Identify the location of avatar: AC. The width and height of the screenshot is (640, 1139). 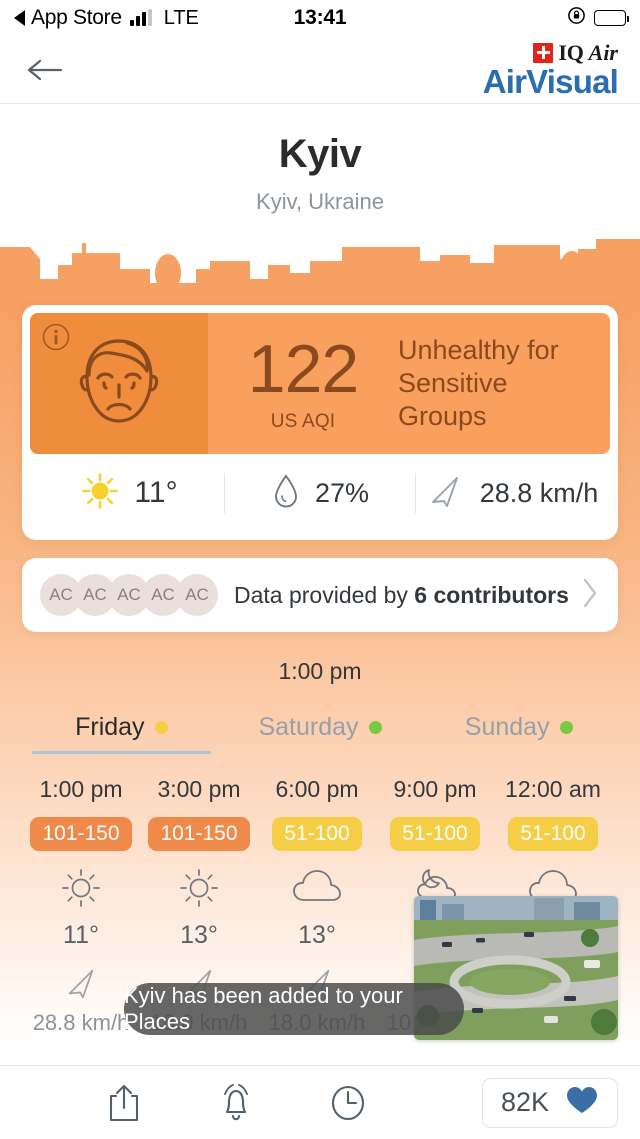
(197, 595).